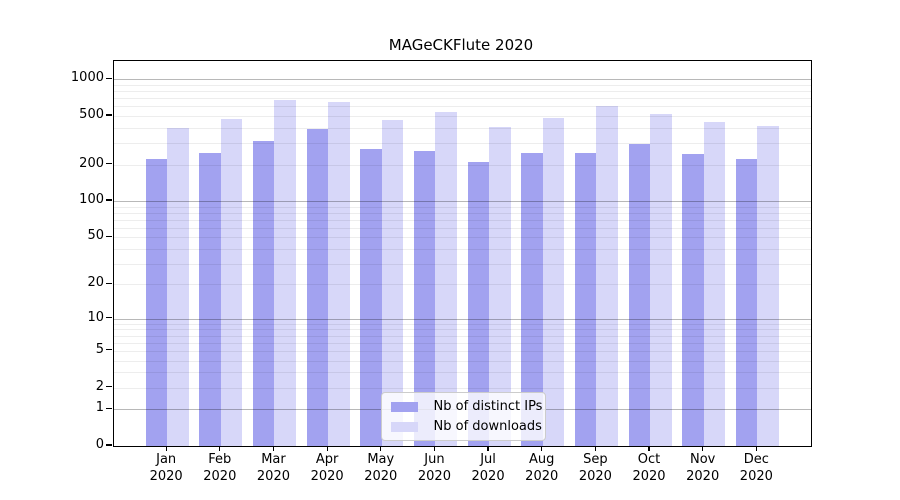 The width and height of the screenshot is (900, 500). Describe the element at coordinates (532, 299) in the screenshot. I see `bar-ips-aug` at that location.